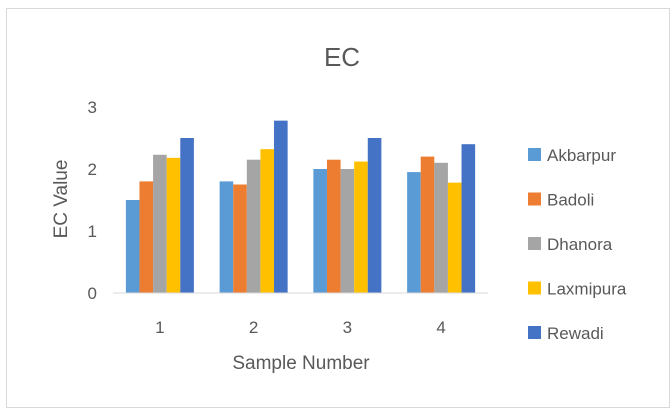 This screenshot has width=672, height=410. Describe the element at coordinates (440, 327) in the screenshot. I see `x-tick-label: 4` at that location.